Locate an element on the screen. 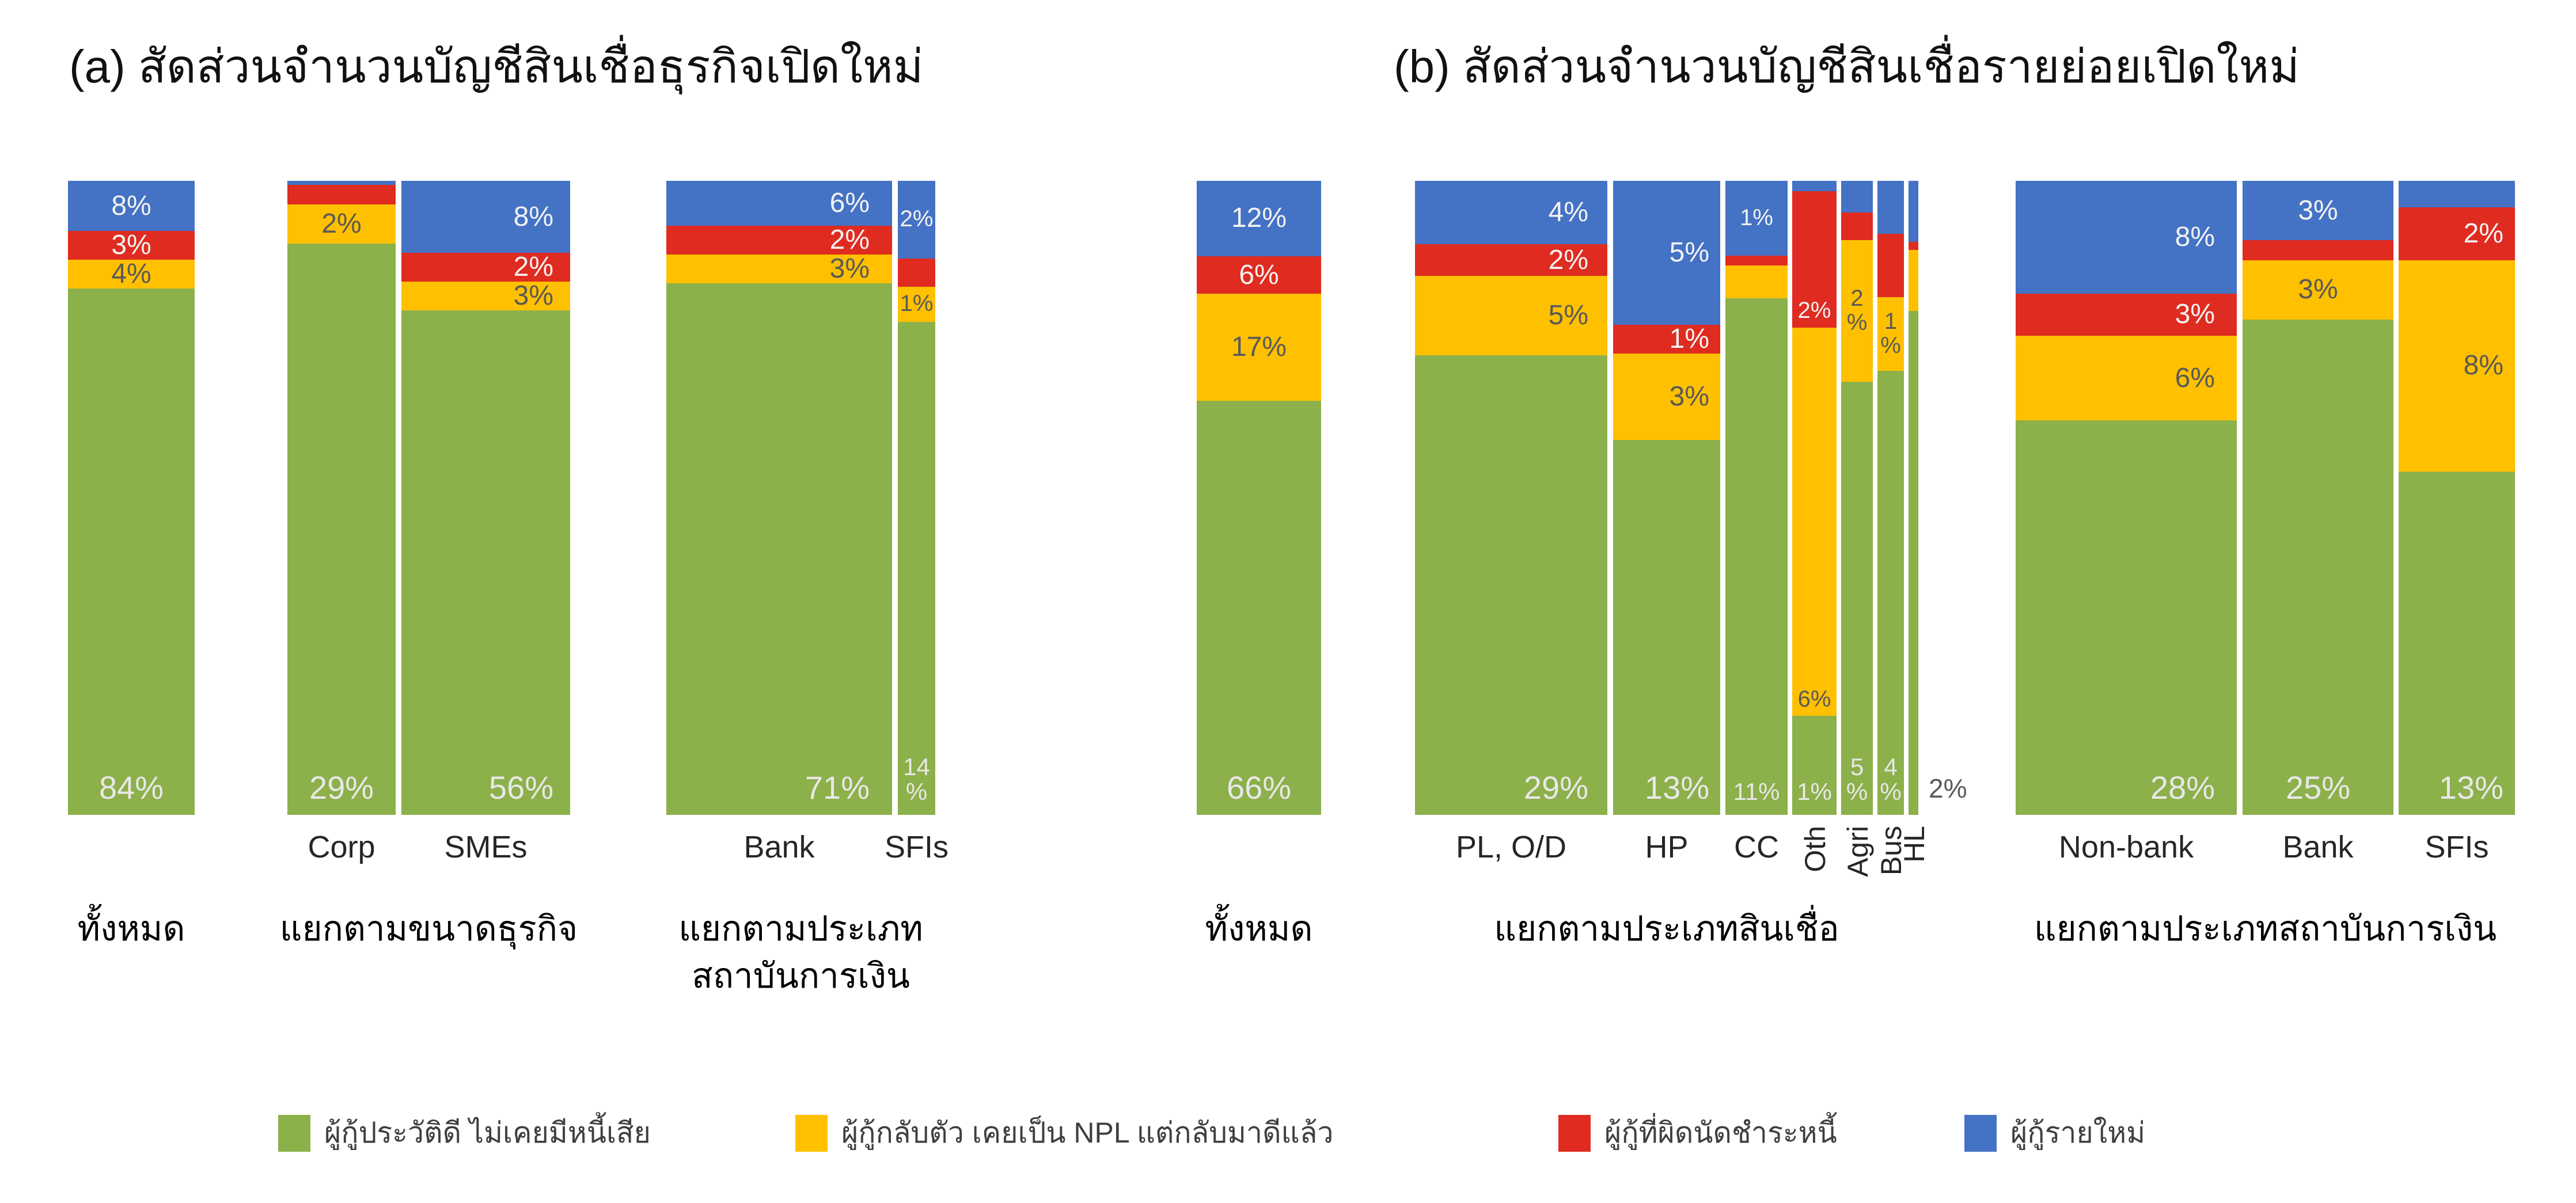 This screenshot has width=2576, height=1203. bar-smes: 8% 2% 3% 56% is located at coordinates (486, 498).